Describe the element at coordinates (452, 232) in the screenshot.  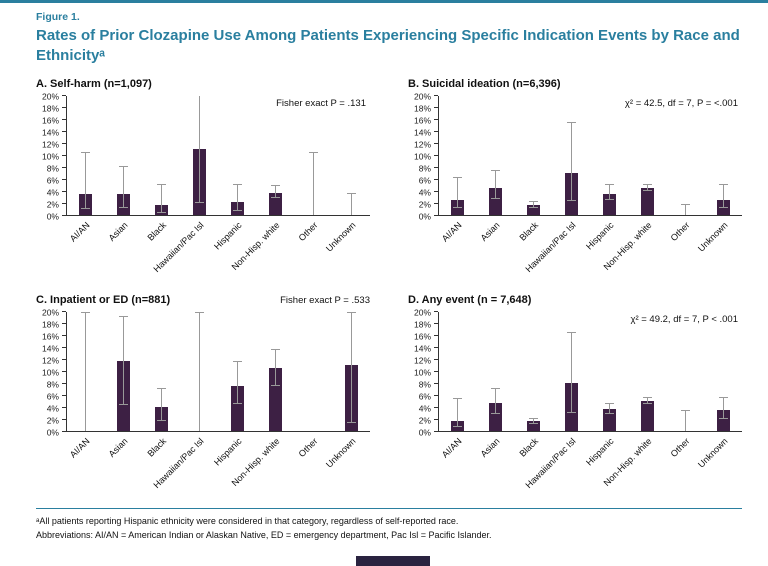
I see `x-axis-label-text: AI/AN` at that location.